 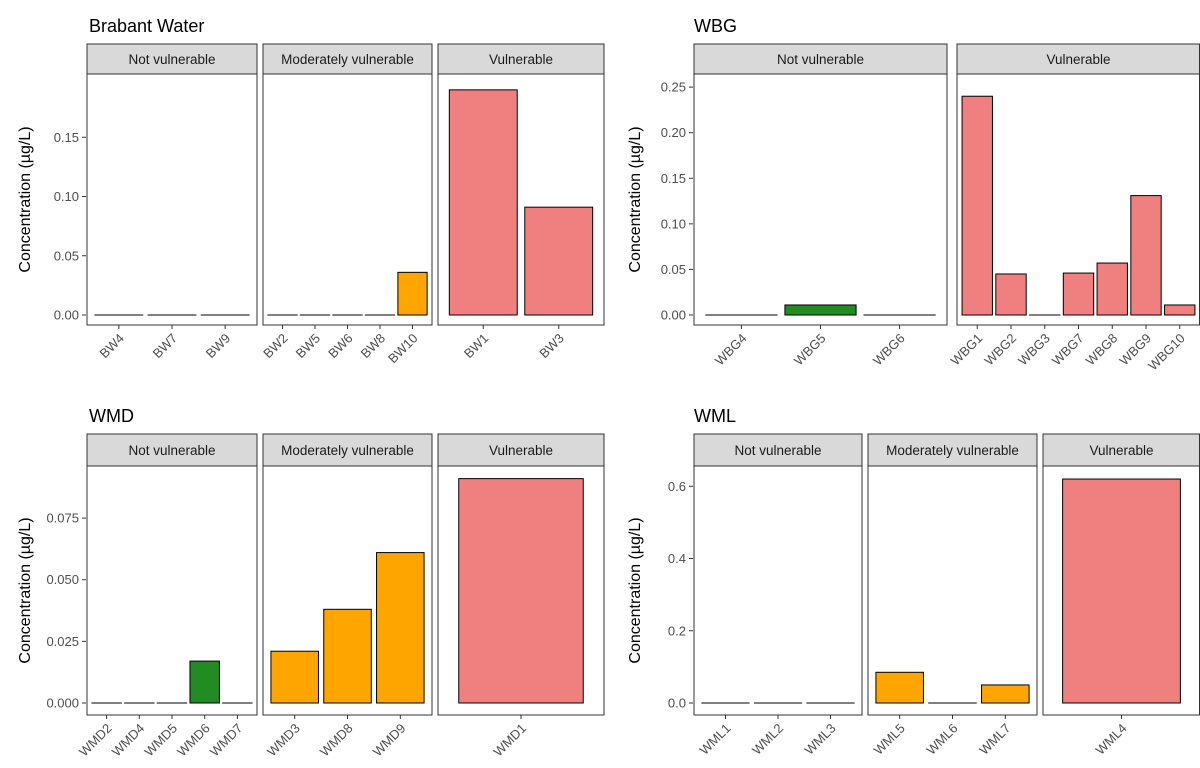 What do you see at coordinates (551, 346) in the screenshot?
I see `x-tick-label: BW3` at bounding box center [551, 346].